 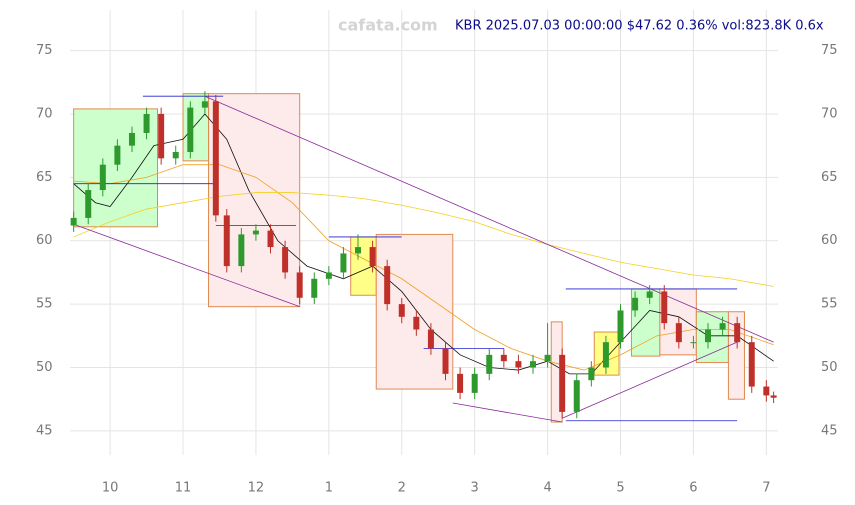 What do you see at coordinates (402, 488) in the screenshot?
I see `x-tick-label: 2` at bounding box center [402, 488].